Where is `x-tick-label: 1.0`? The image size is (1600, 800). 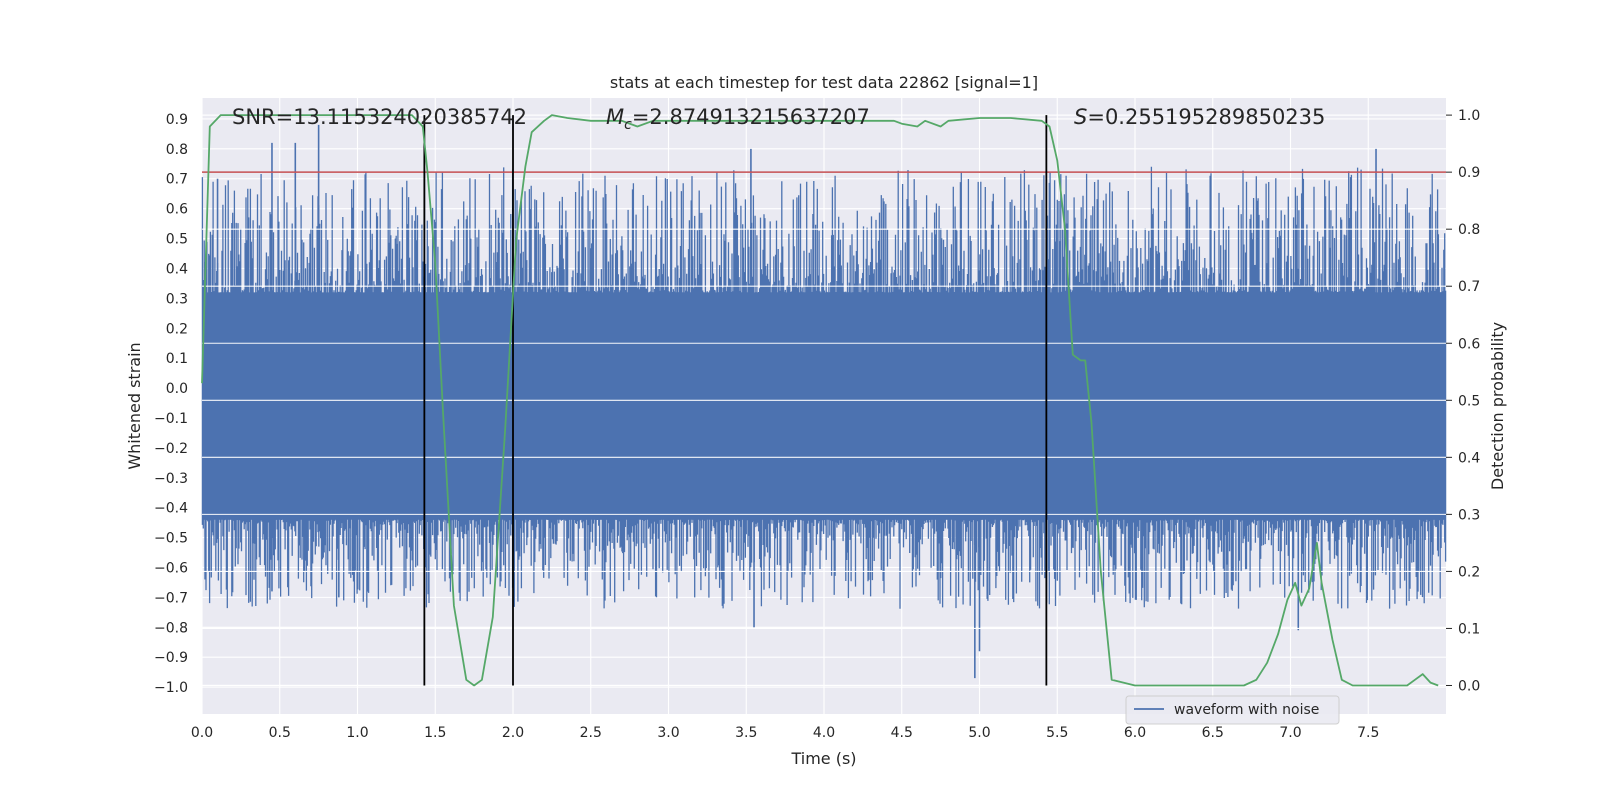
x-tick-label: 1.0 is located at coordinates (357, 733).